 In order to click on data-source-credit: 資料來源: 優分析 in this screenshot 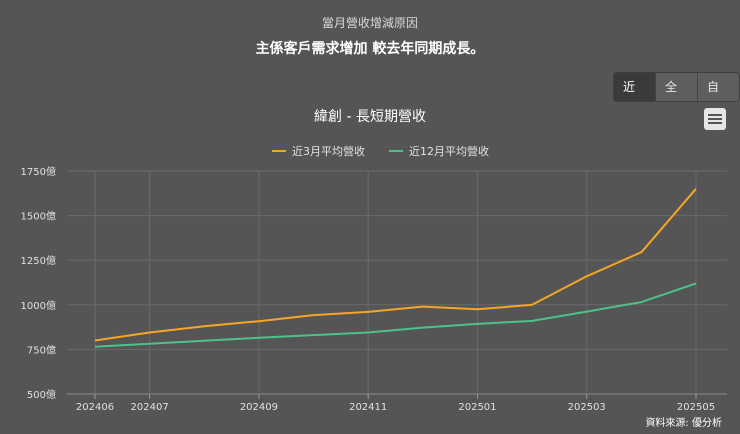, I will do `click(683, 423)`.